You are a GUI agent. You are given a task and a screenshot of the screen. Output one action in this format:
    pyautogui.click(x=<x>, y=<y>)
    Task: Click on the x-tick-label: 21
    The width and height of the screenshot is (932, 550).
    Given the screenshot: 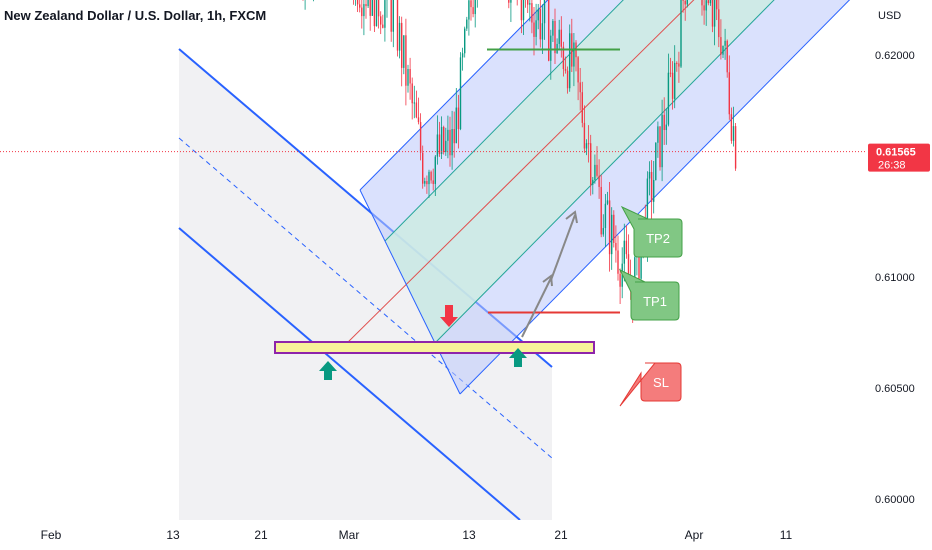 What is the action you would take?
    pyautogui.click(x=261, y=535)
    